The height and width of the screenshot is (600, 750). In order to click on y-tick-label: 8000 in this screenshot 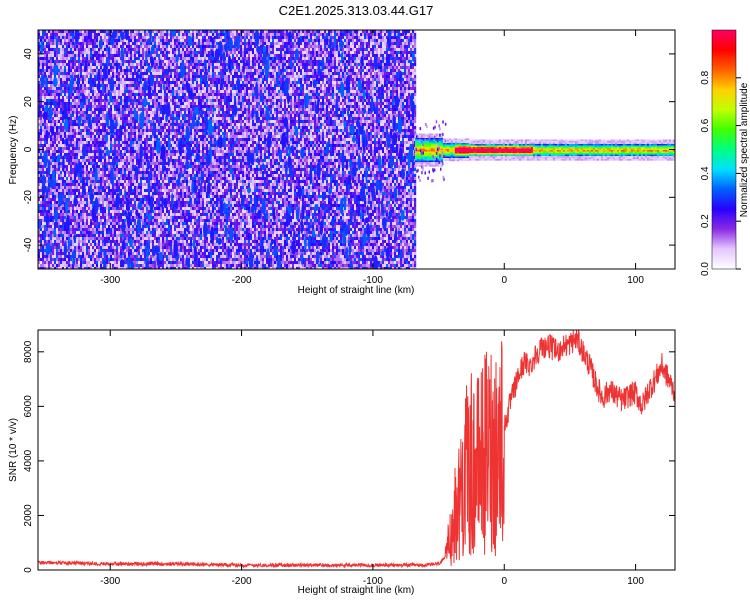, I will do `click(28, 351)`.